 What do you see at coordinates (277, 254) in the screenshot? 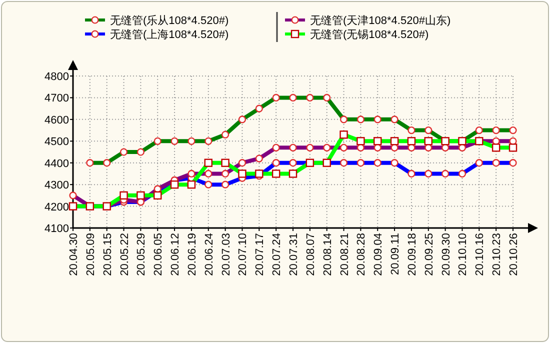
I see `x-tick-label: 20.07.24` at bounding box center [277, 254].